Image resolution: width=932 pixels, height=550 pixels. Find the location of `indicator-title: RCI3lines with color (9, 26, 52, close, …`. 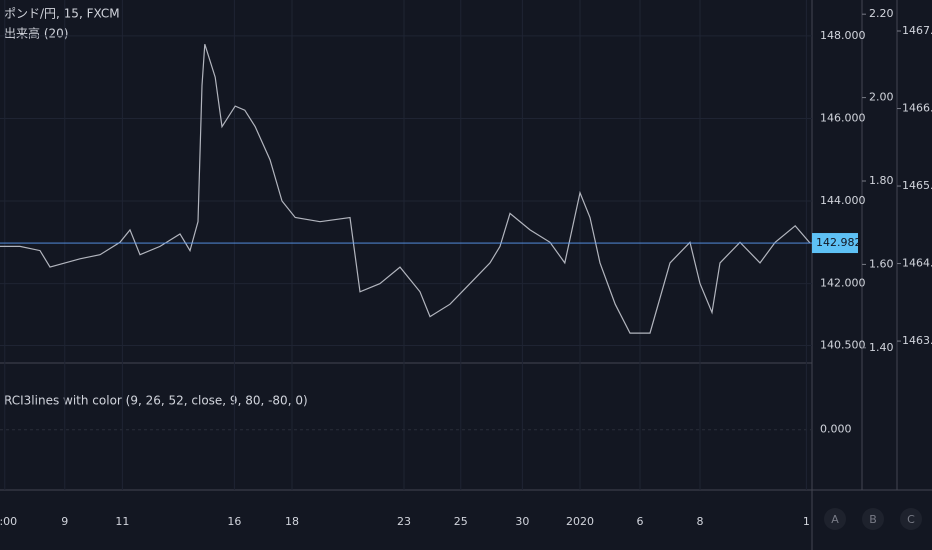

indicator-title: RCI3lines with color (9, 26, 52, close, … is located at coordinates (156, 401).